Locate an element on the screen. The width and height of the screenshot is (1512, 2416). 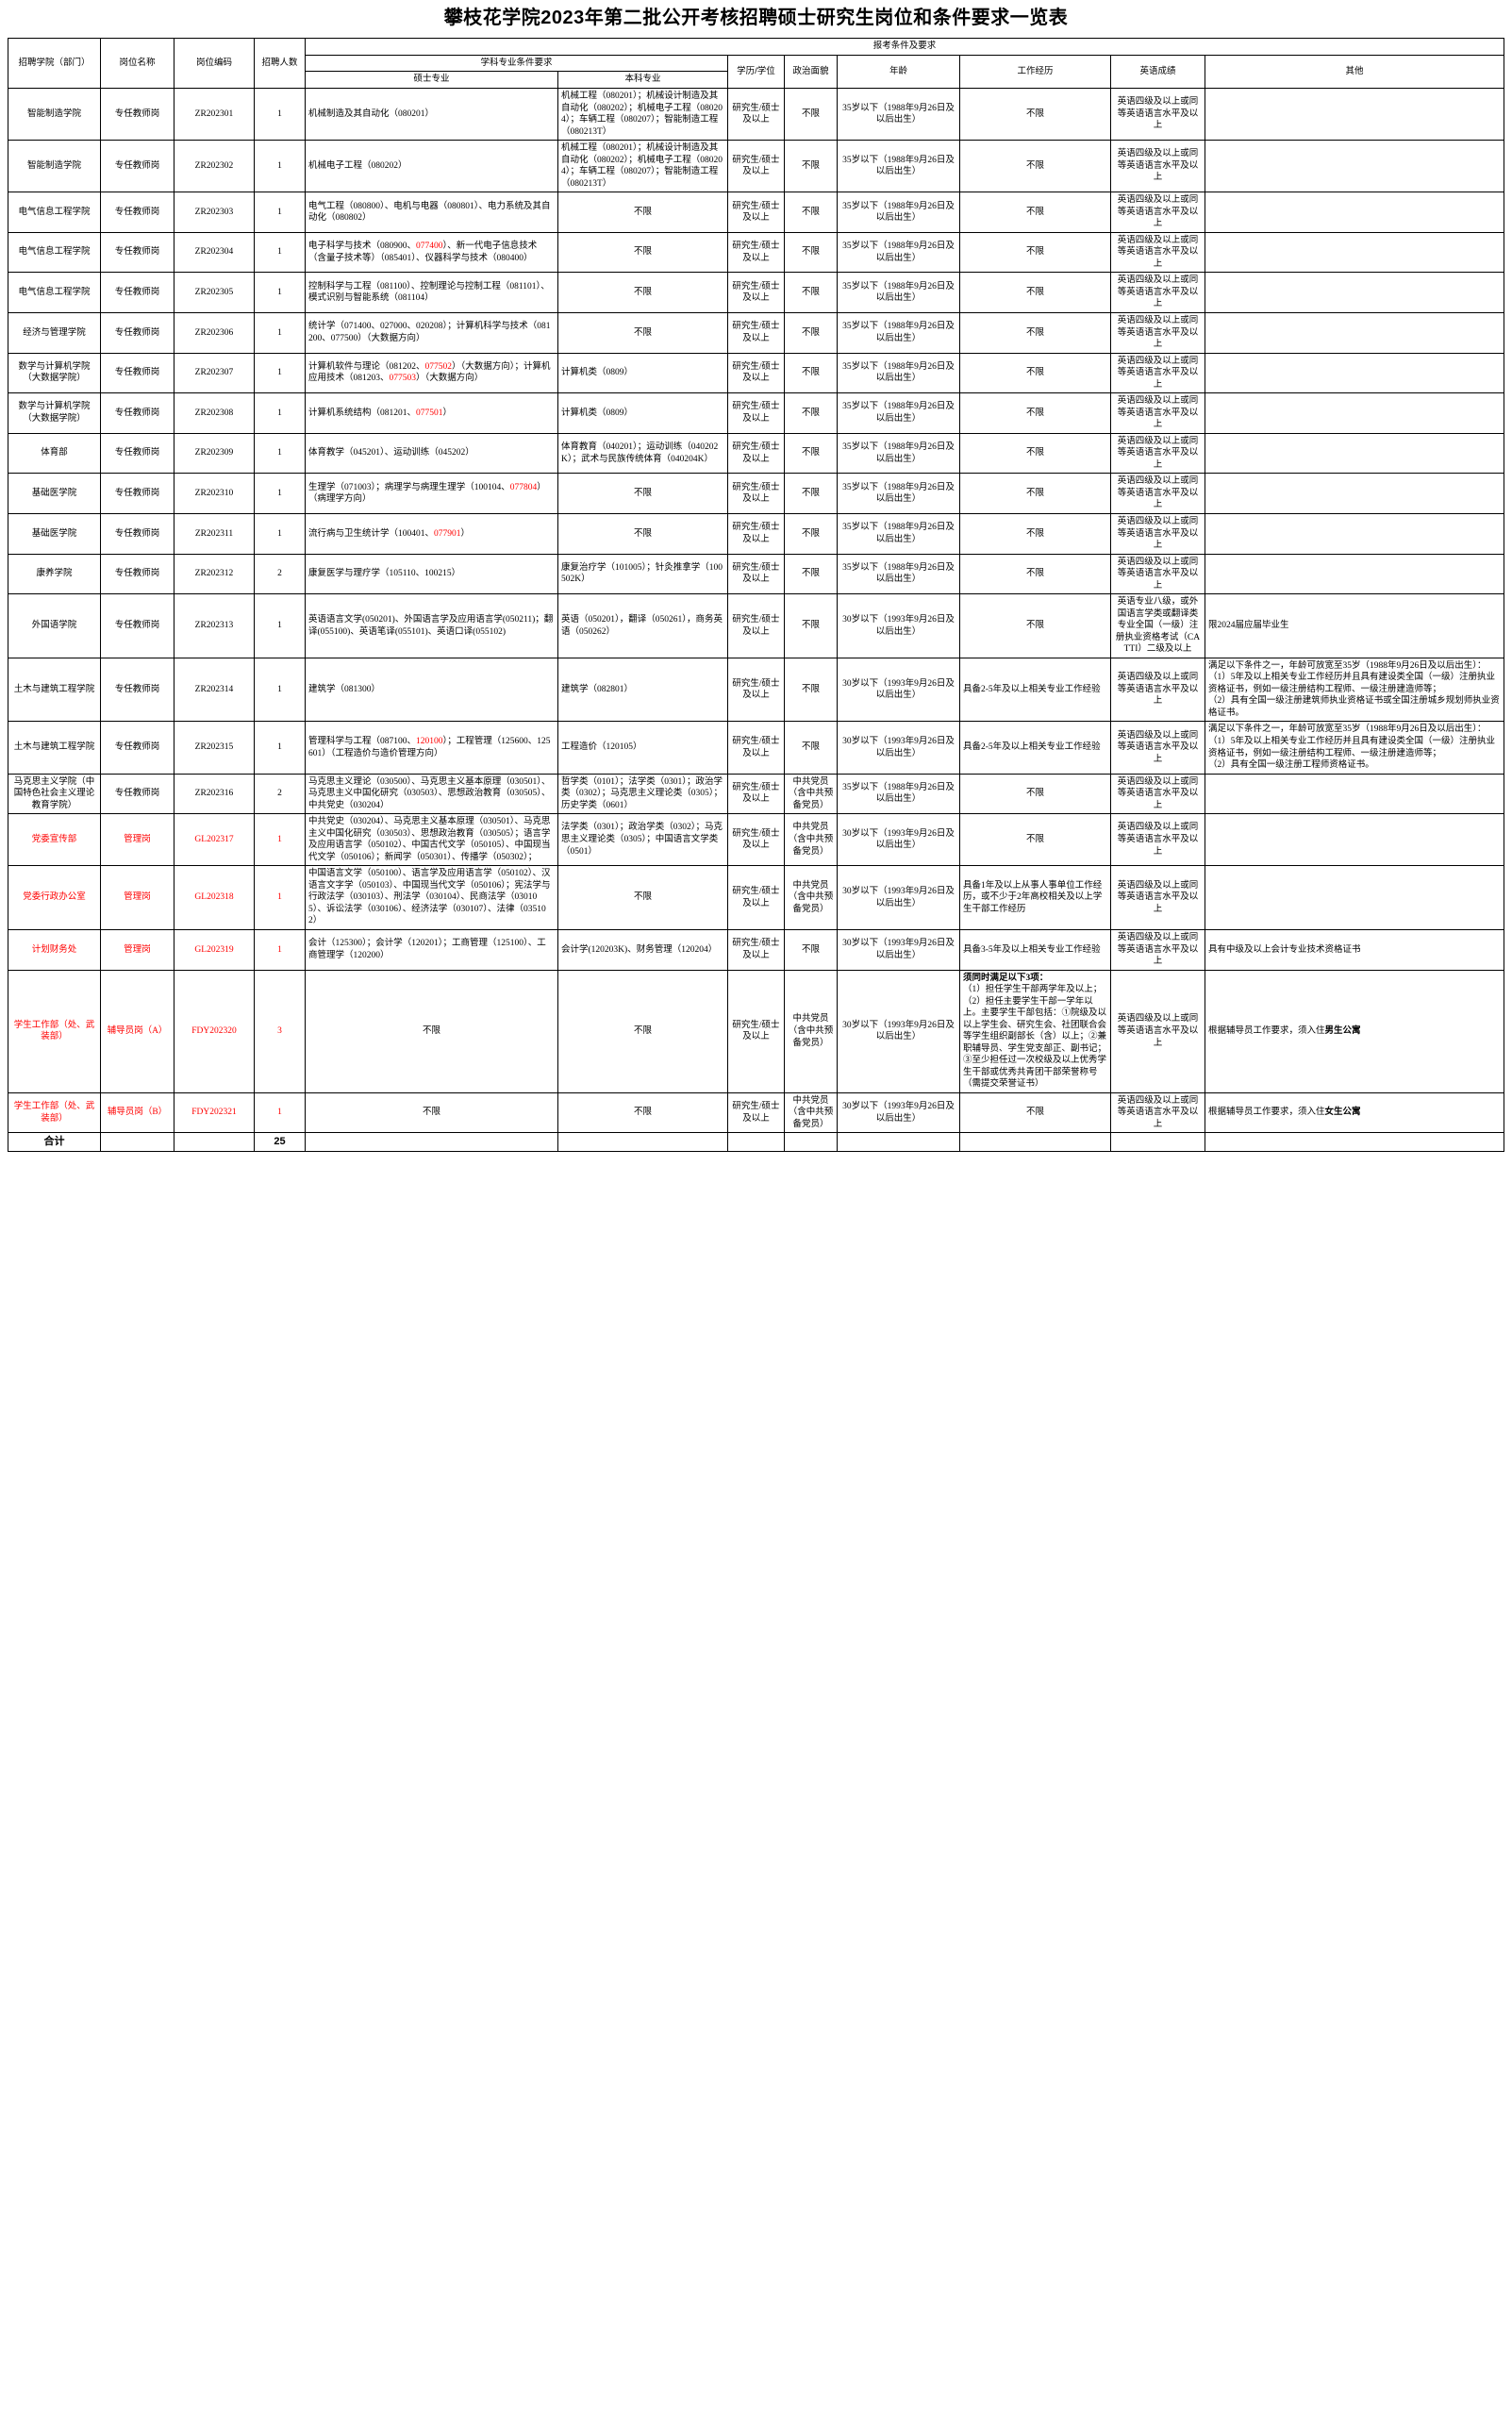
total-row: 合计 25 is located at coordinates (756, 1142).